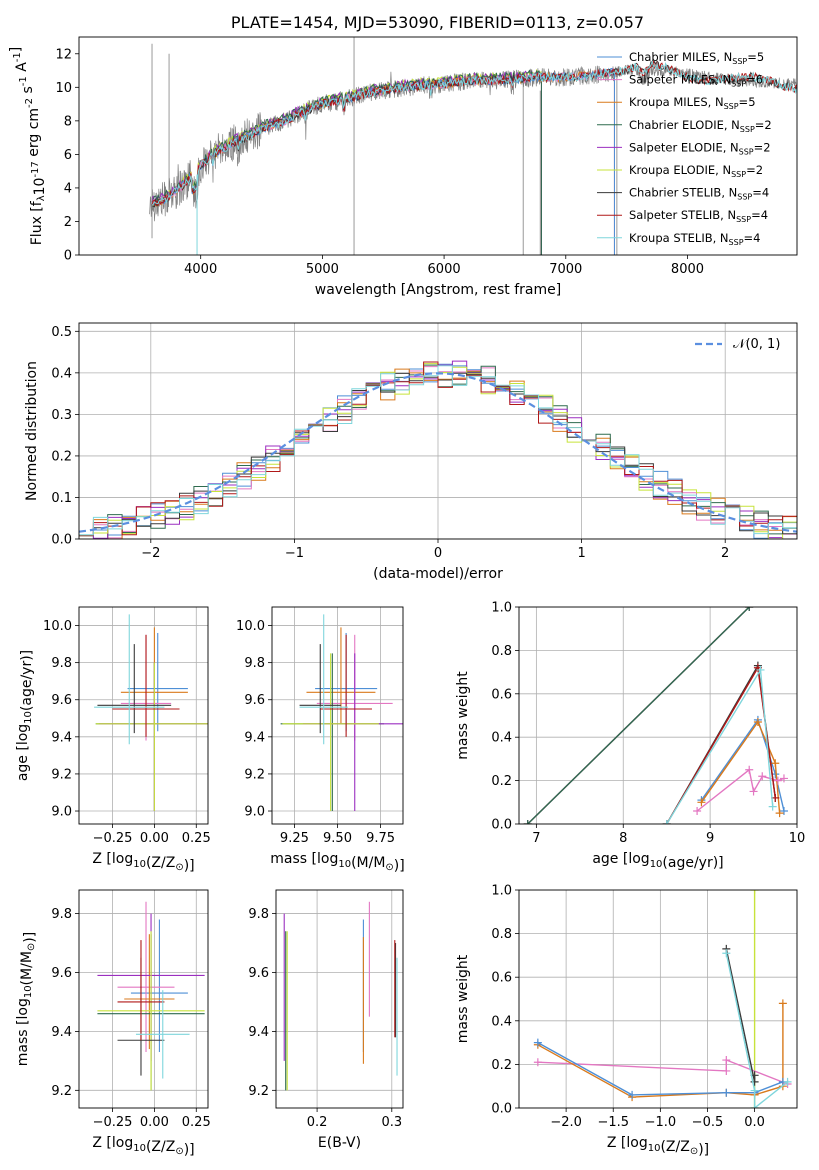 This screenshot has height=1170, width=819. Describe the element at coordinates (501, 891) in the screenshot. I see `y-tick-label: 1.0` at that location.